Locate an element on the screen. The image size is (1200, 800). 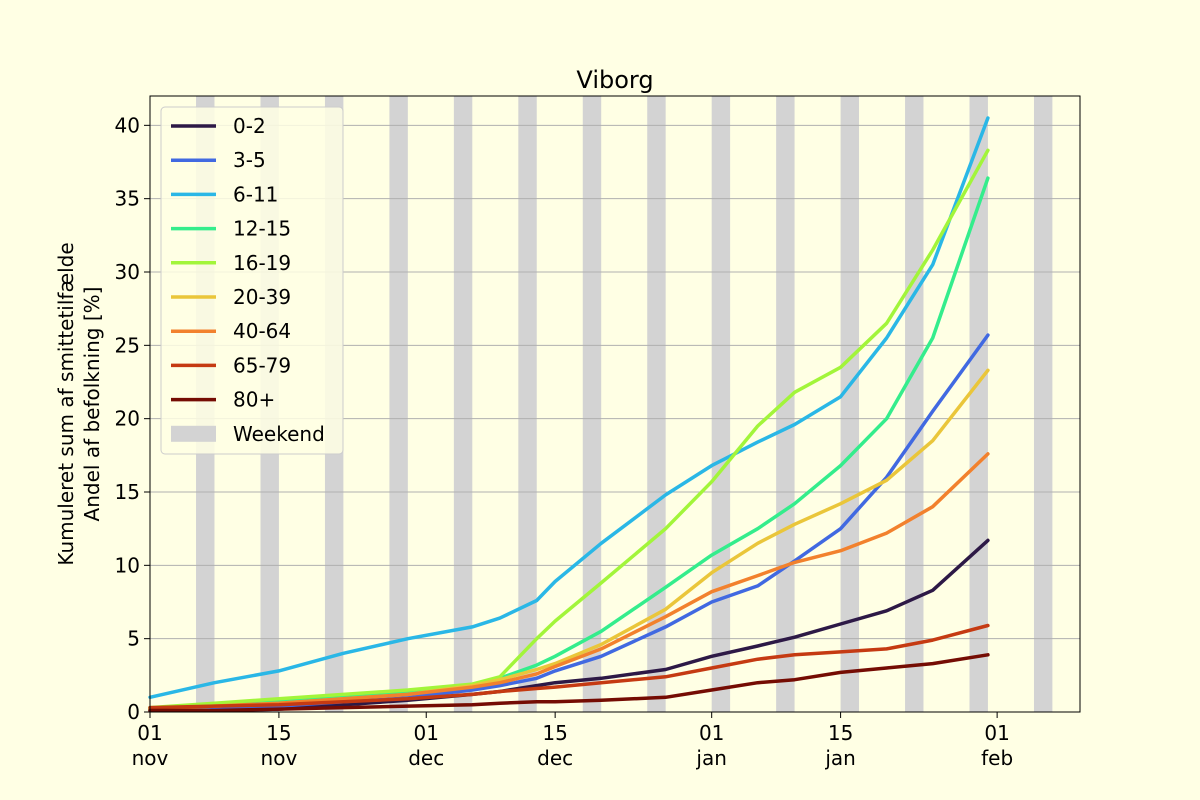
y-tick-label: 35 is located at coordinates (127, 199).